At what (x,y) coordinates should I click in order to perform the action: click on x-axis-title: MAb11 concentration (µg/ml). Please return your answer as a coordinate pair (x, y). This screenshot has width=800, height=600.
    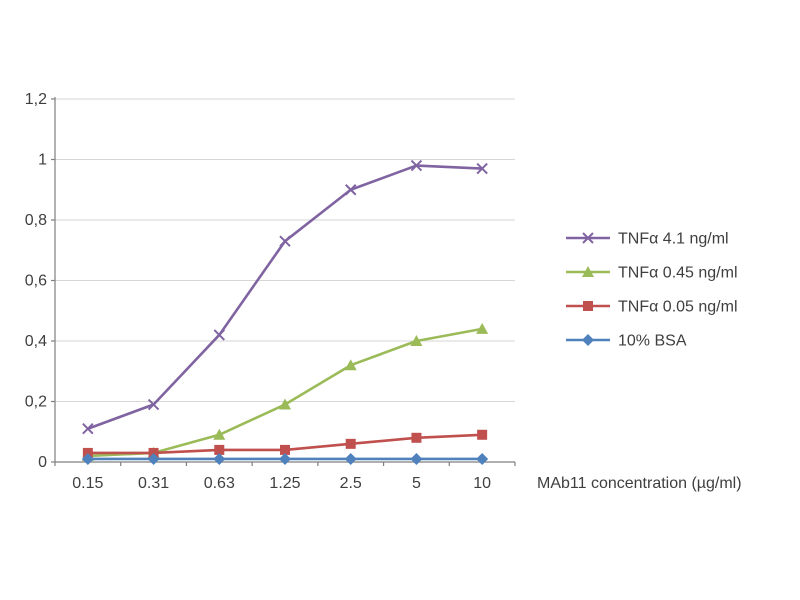
    Looking at the image, I should click on (639, 483).